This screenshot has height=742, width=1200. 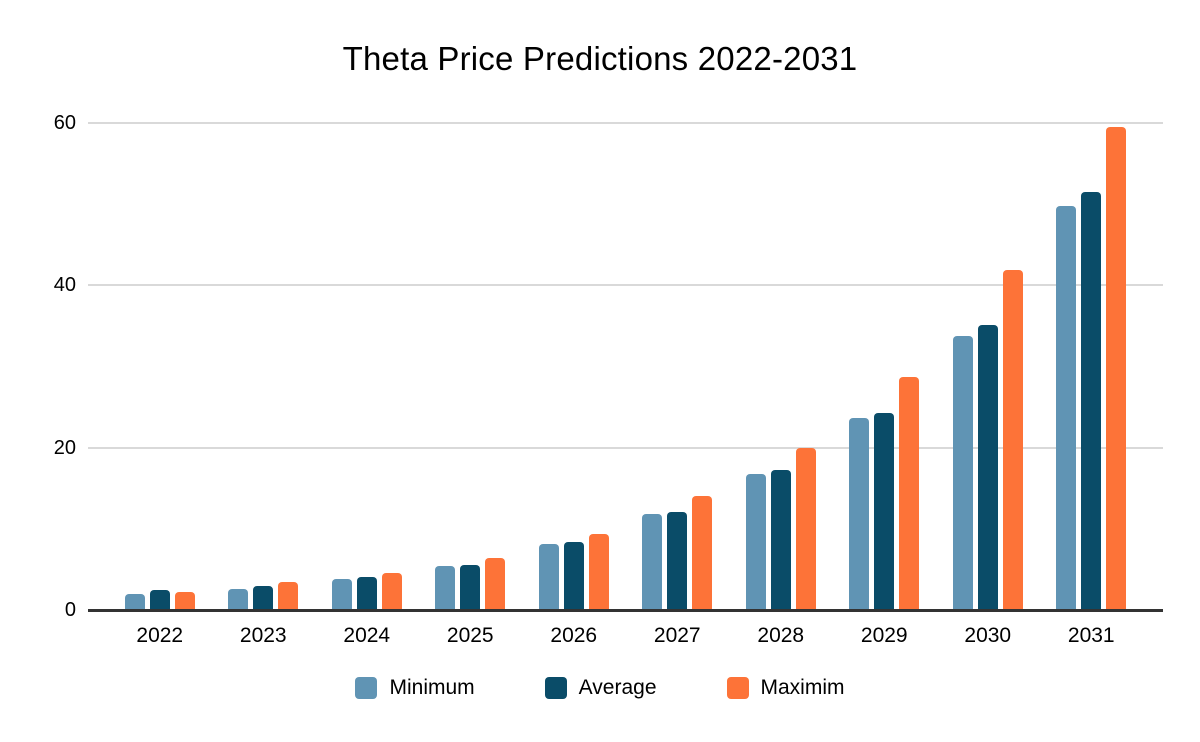 What do you see at coordinates (64, 285) in the screenshot?
I see `y-axis-label-40: 40` at bounding box center [64, 285].